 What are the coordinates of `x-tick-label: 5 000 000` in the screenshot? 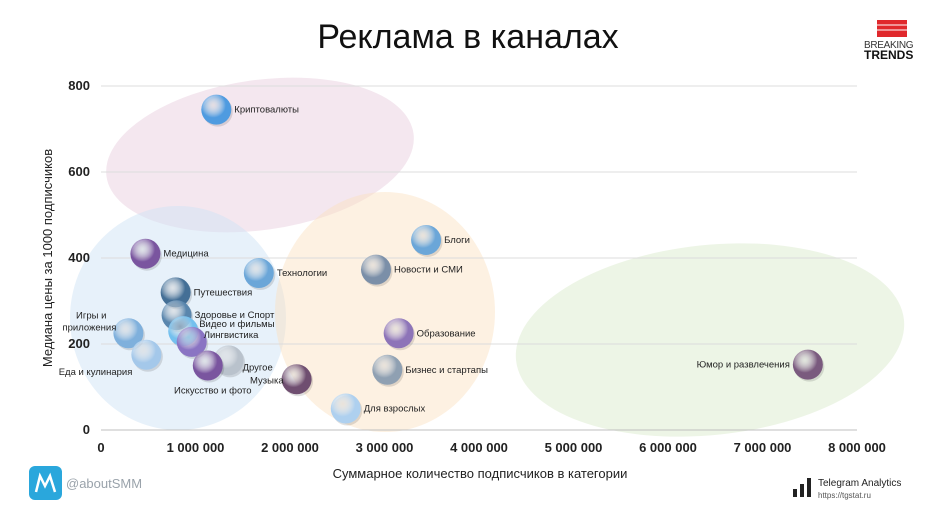 It's located at (574, 447).